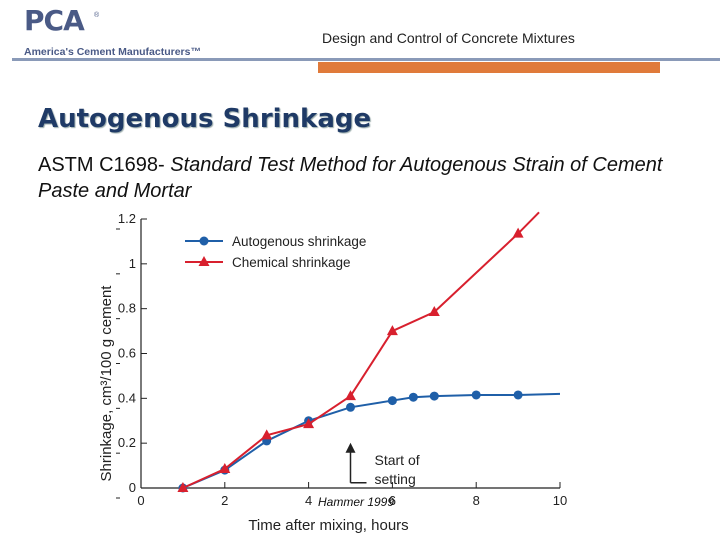  What do you see at coordinates (476, 500) in the screenshot?
I see `x-tick-label: 8` at bounding box center [476, 500].